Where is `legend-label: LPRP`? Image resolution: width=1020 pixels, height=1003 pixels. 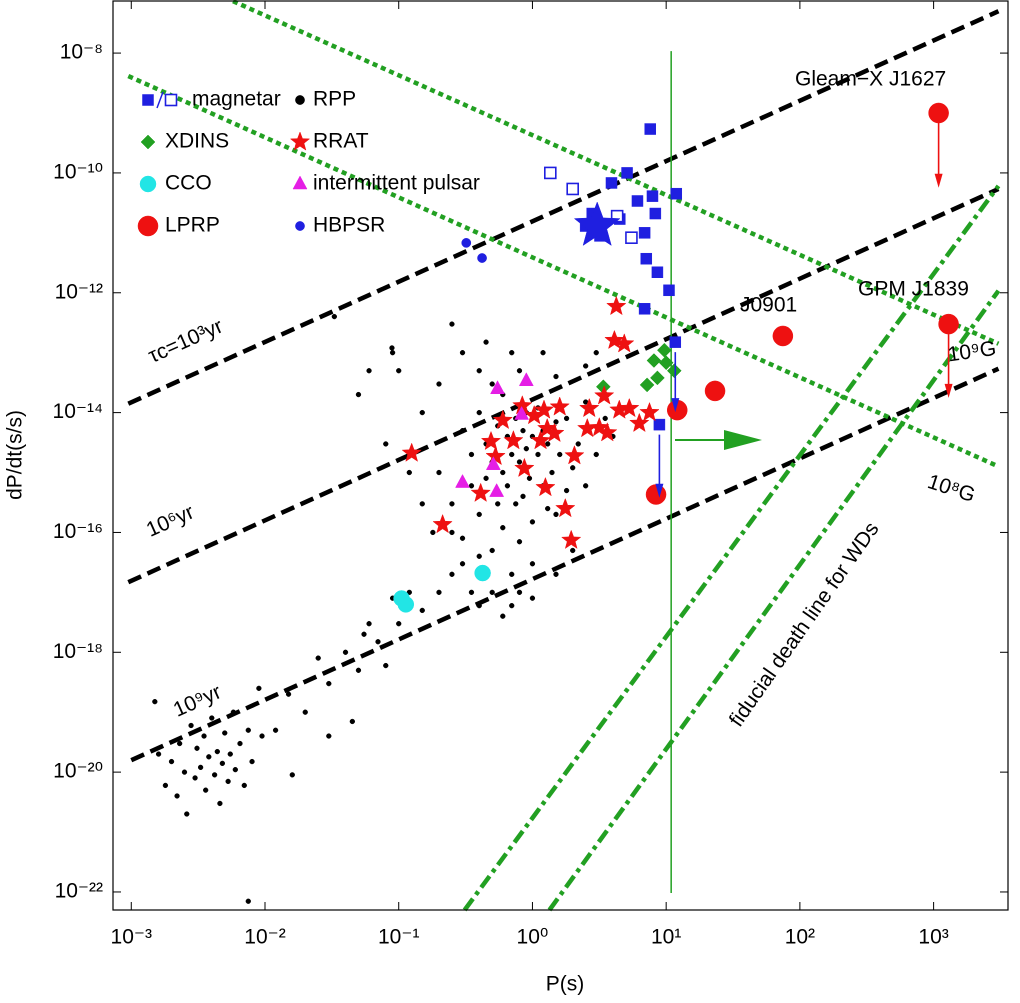 legend-label: LPRP is located at coordinates (192, 225).